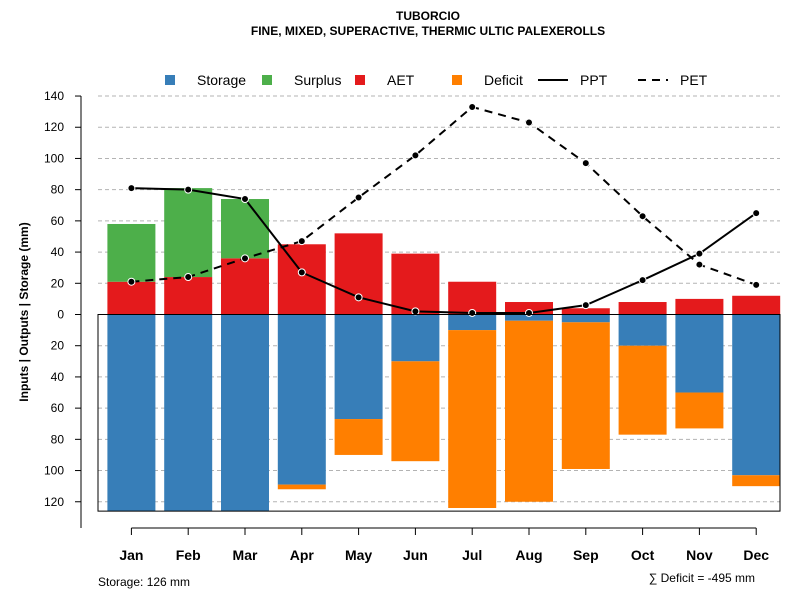  What do you see at coordinates (54, 96) in the screenshot?
I see `y-tick-label: 140` at bounding box center [54, 96].